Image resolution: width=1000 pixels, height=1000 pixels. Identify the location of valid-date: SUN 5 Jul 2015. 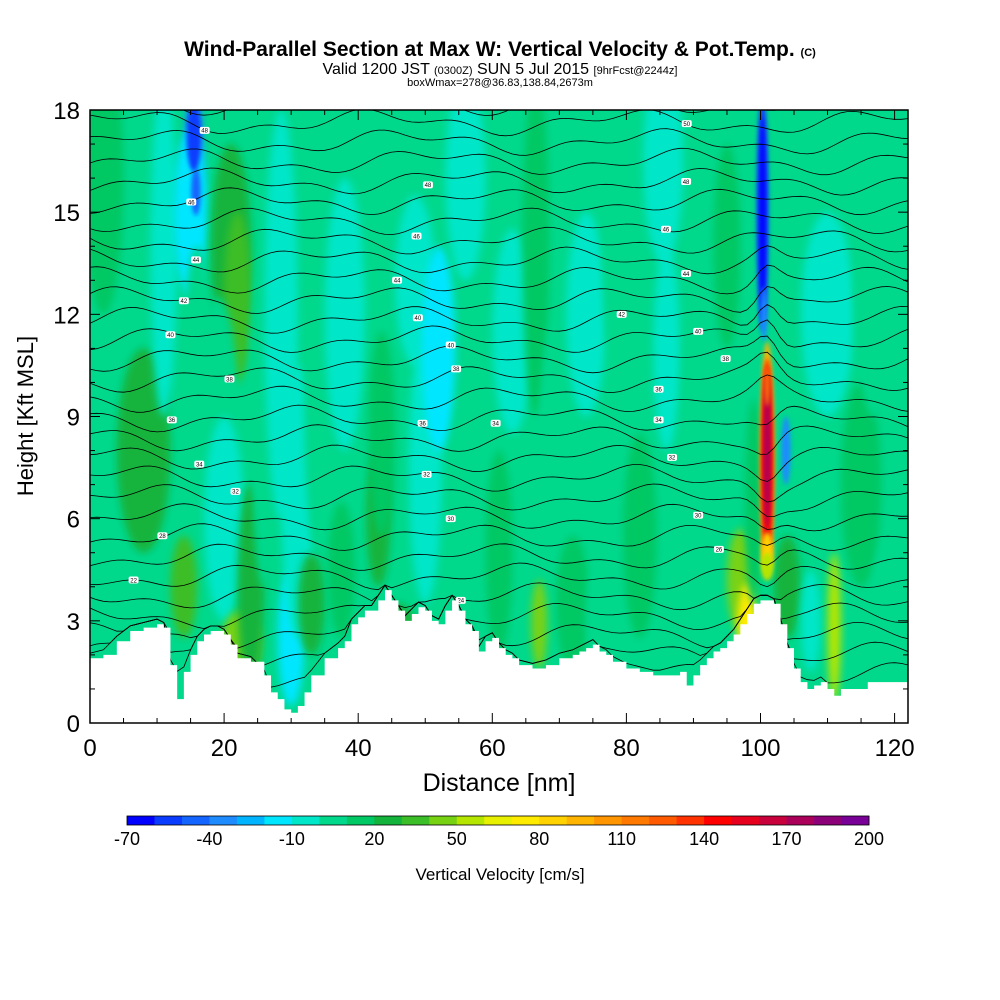
(533, 69).